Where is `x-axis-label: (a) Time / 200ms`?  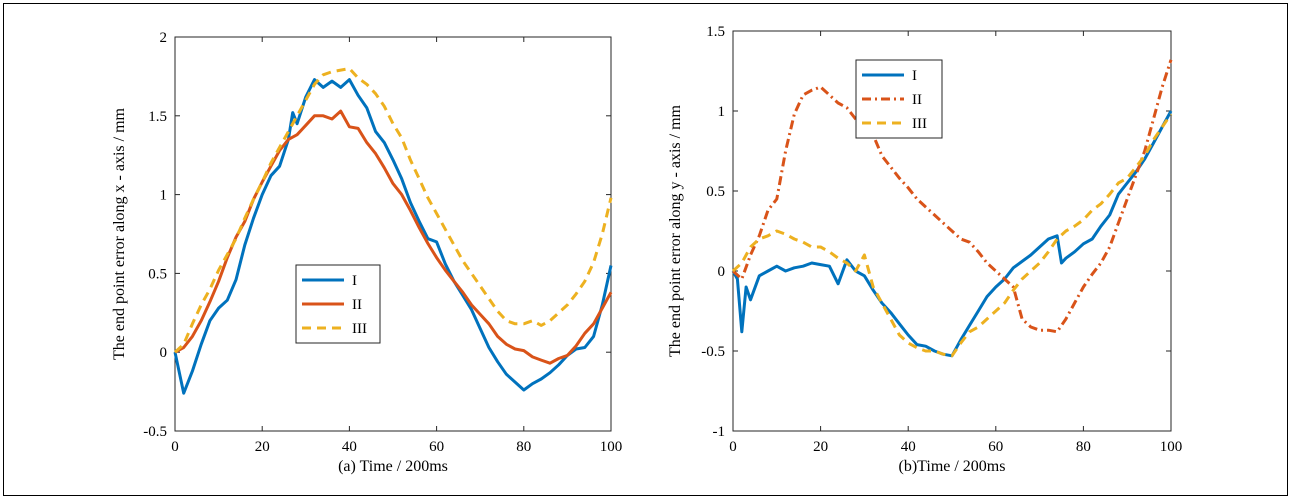 x-axis-label: (a) Time / 200ms is located at coordinates (393, 466).